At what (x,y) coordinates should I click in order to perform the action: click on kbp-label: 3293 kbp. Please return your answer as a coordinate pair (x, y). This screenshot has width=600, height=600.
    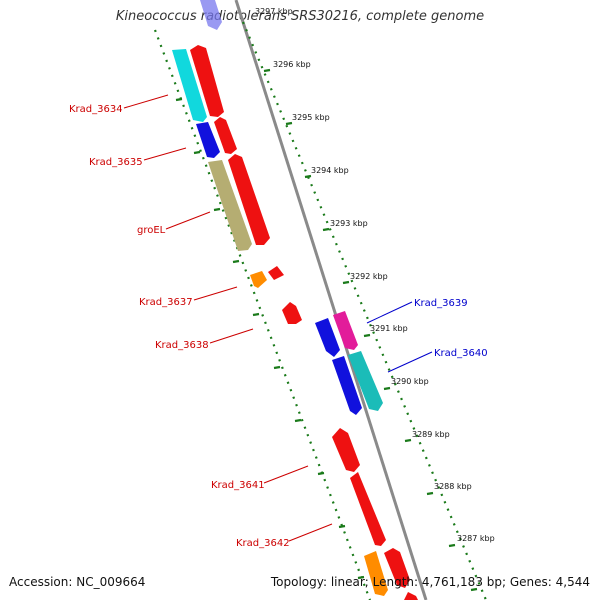
    Looking at the image, I should click on (349, 223).